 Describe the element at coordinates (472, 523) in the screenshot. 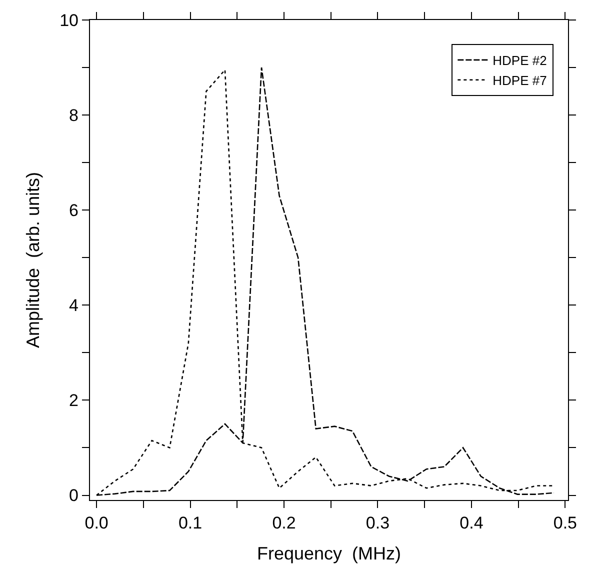

I see `x-tick-label: 0.4` at that location.